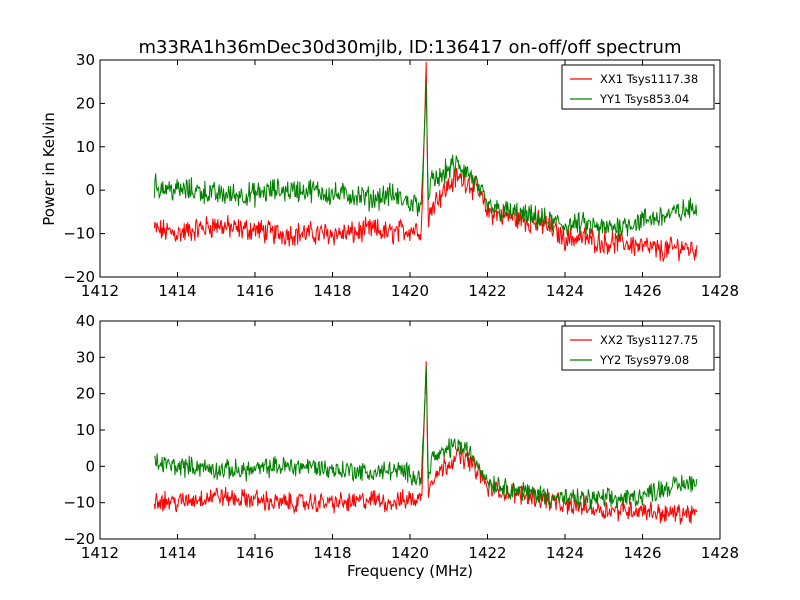 This screenshot has width=800, height=600. Describe the element at coordinates (649, 79) in the screenshot. I see `legend-label: XX1 Tsys1117.38` at that location.